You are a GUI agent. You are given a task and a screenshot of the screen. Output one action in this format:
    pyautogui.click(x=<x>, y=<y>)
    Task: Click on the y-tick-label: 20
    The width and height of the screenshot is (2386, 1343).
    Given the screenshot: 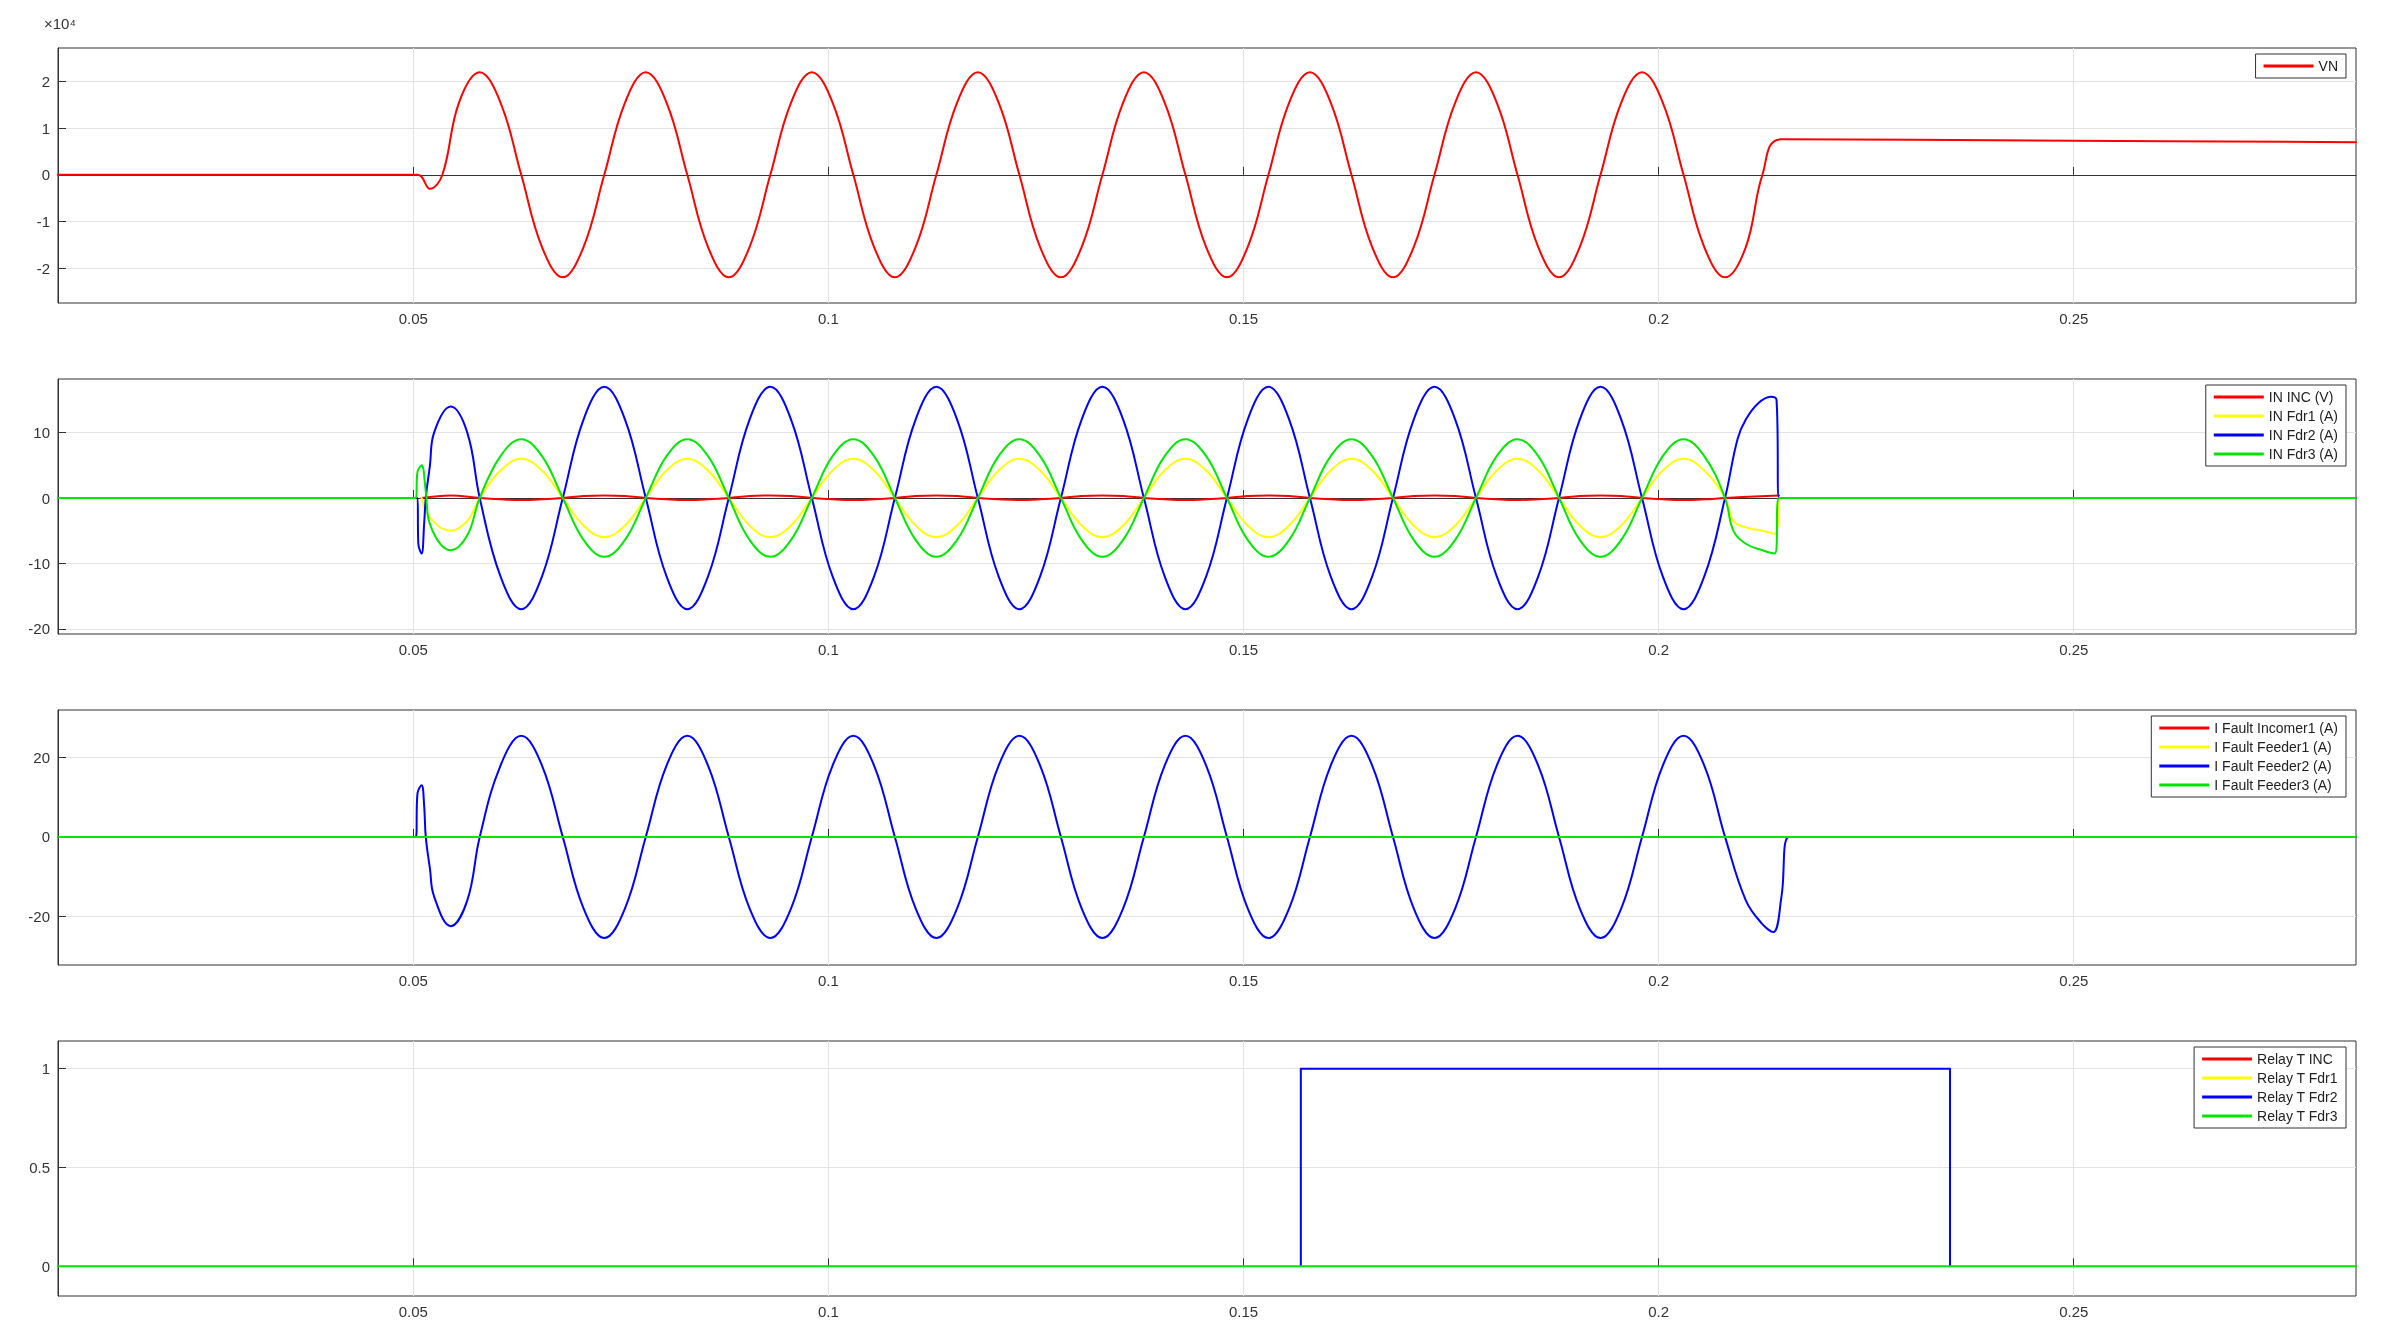 What is the action you would take?
    pyautogui.click(x=41, y=758)
    